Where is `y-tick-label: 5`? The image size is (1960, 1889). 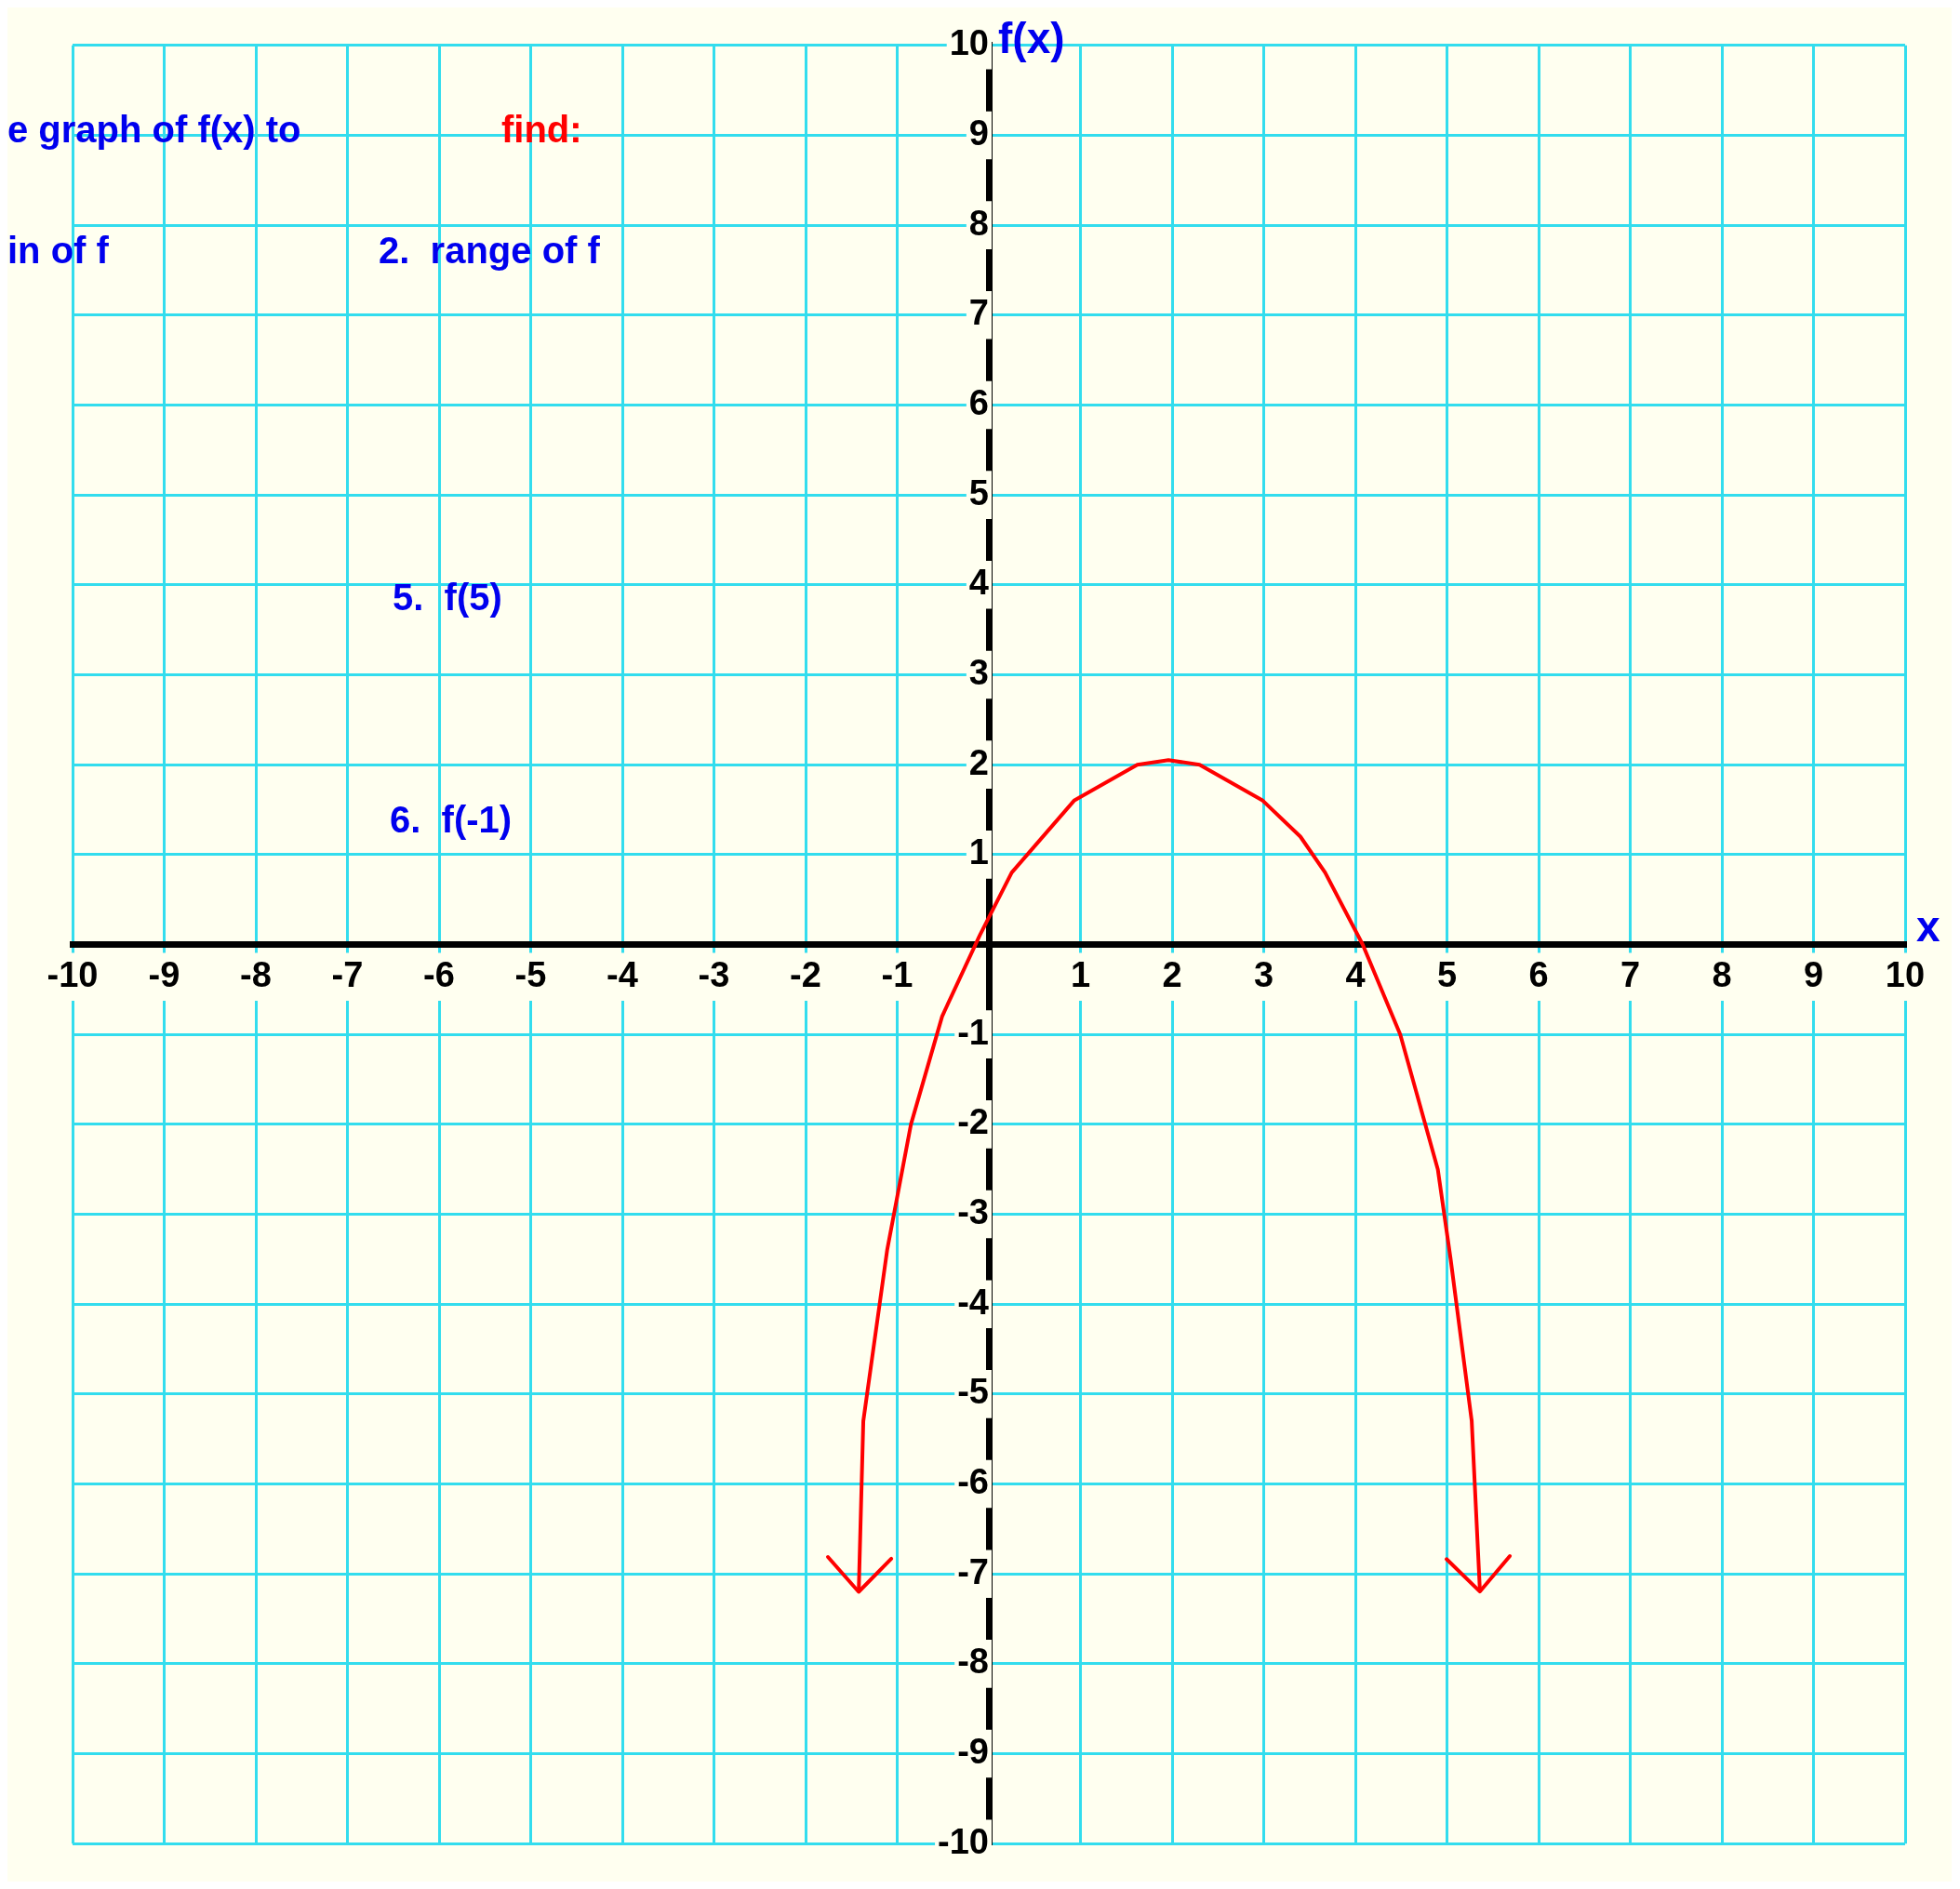
y-tick-label: 5 is located at coordinates (978, 492).